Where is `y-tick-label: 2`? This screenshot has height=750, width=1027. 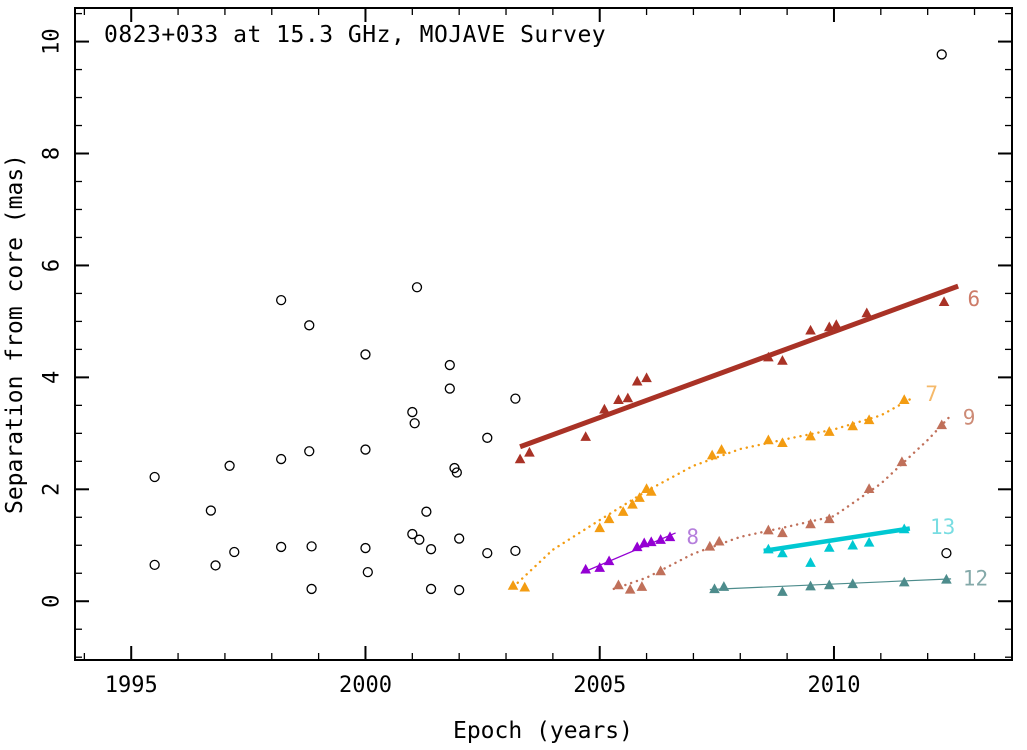
y-tick-label: 2 is located at coordinates (52, 489).